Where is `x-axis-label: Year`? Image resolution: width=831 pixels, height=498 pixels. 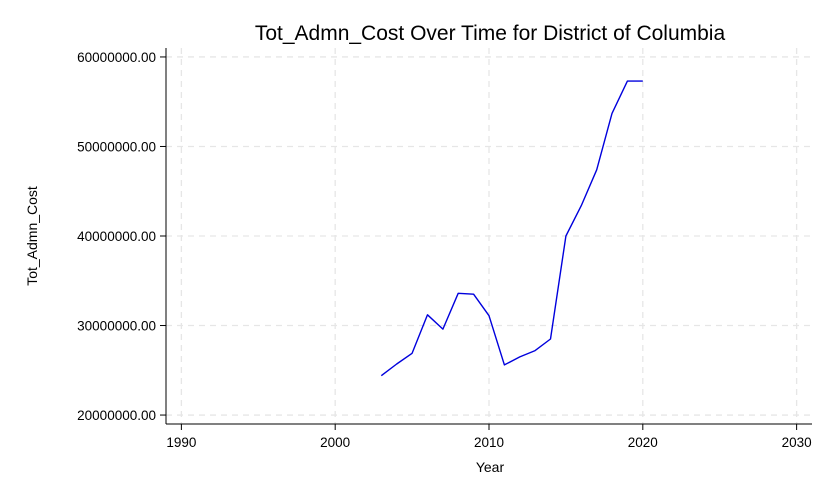
x-axis-label: Year is located at coordinates (490, 467).